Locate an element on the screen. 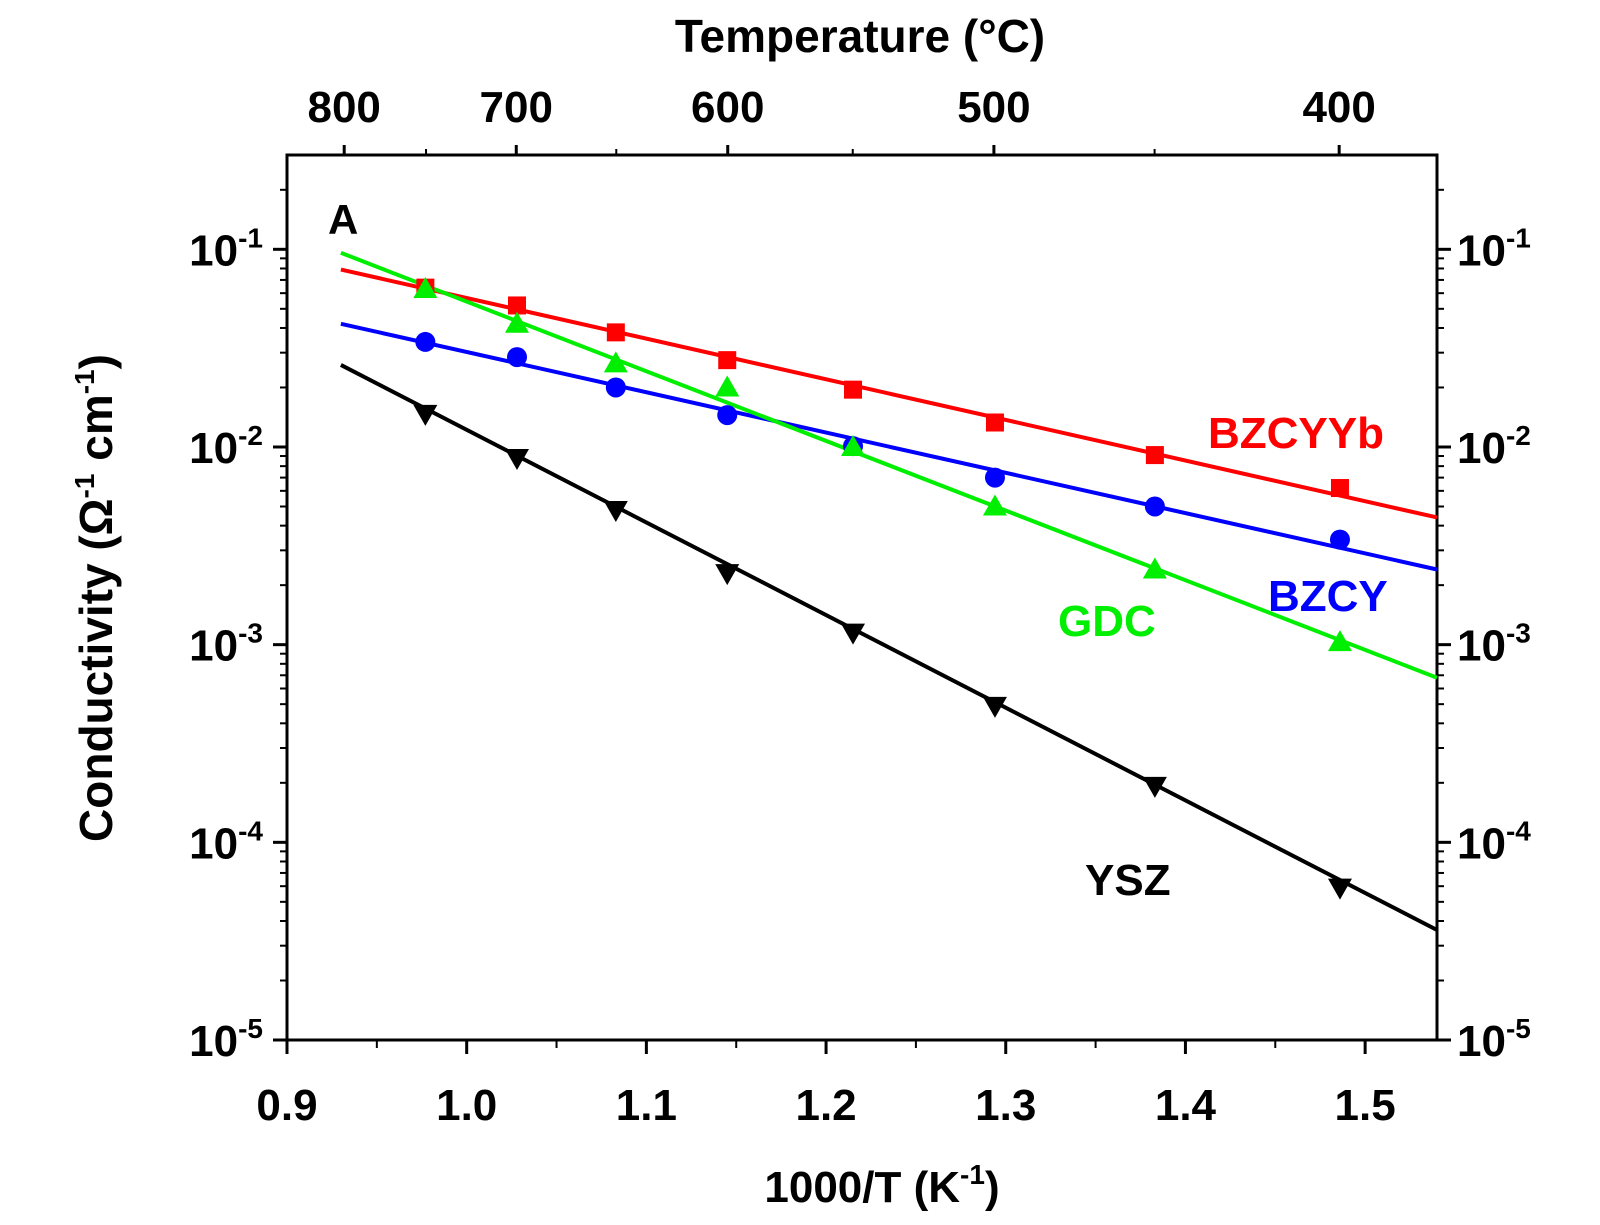  x-tick-label: 1.0 is located at coordinates (466, 1105).